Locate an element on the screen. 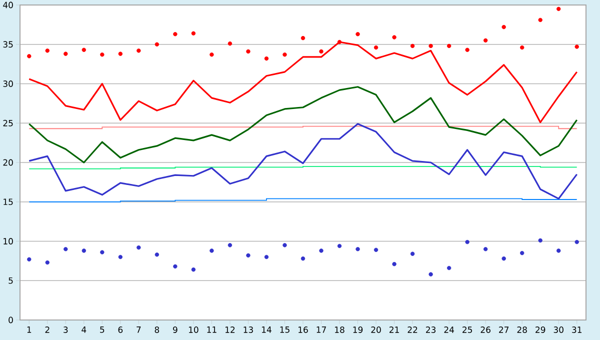 The height and width of the screenshot is (340, 600). x-tick-label: 22 is located at coordinates (413, 329).